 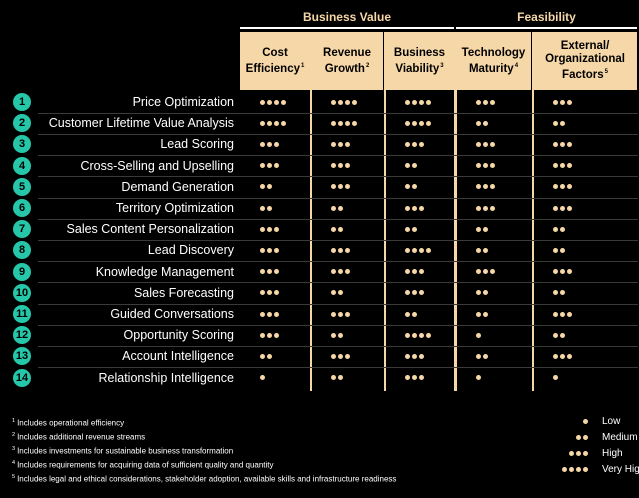 I want to click on legend-label: High, so click(x=612, y=453).